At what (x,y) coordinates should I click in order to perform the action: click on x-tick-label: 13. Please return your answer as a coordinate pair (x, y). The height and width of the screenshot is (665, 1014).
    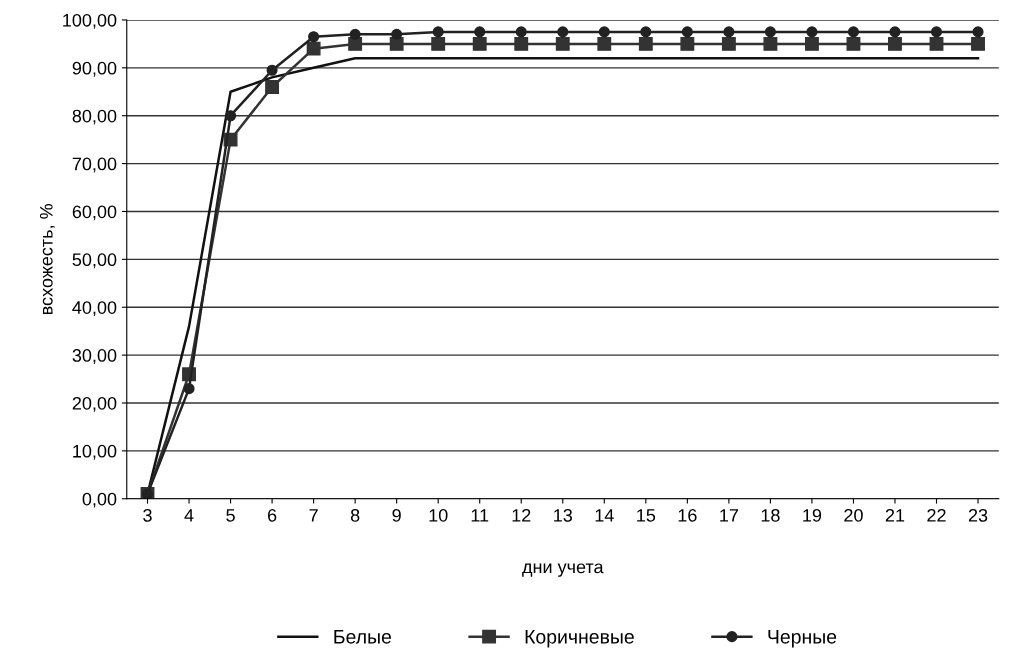
    Looking at the image, I should click on (563, 515).